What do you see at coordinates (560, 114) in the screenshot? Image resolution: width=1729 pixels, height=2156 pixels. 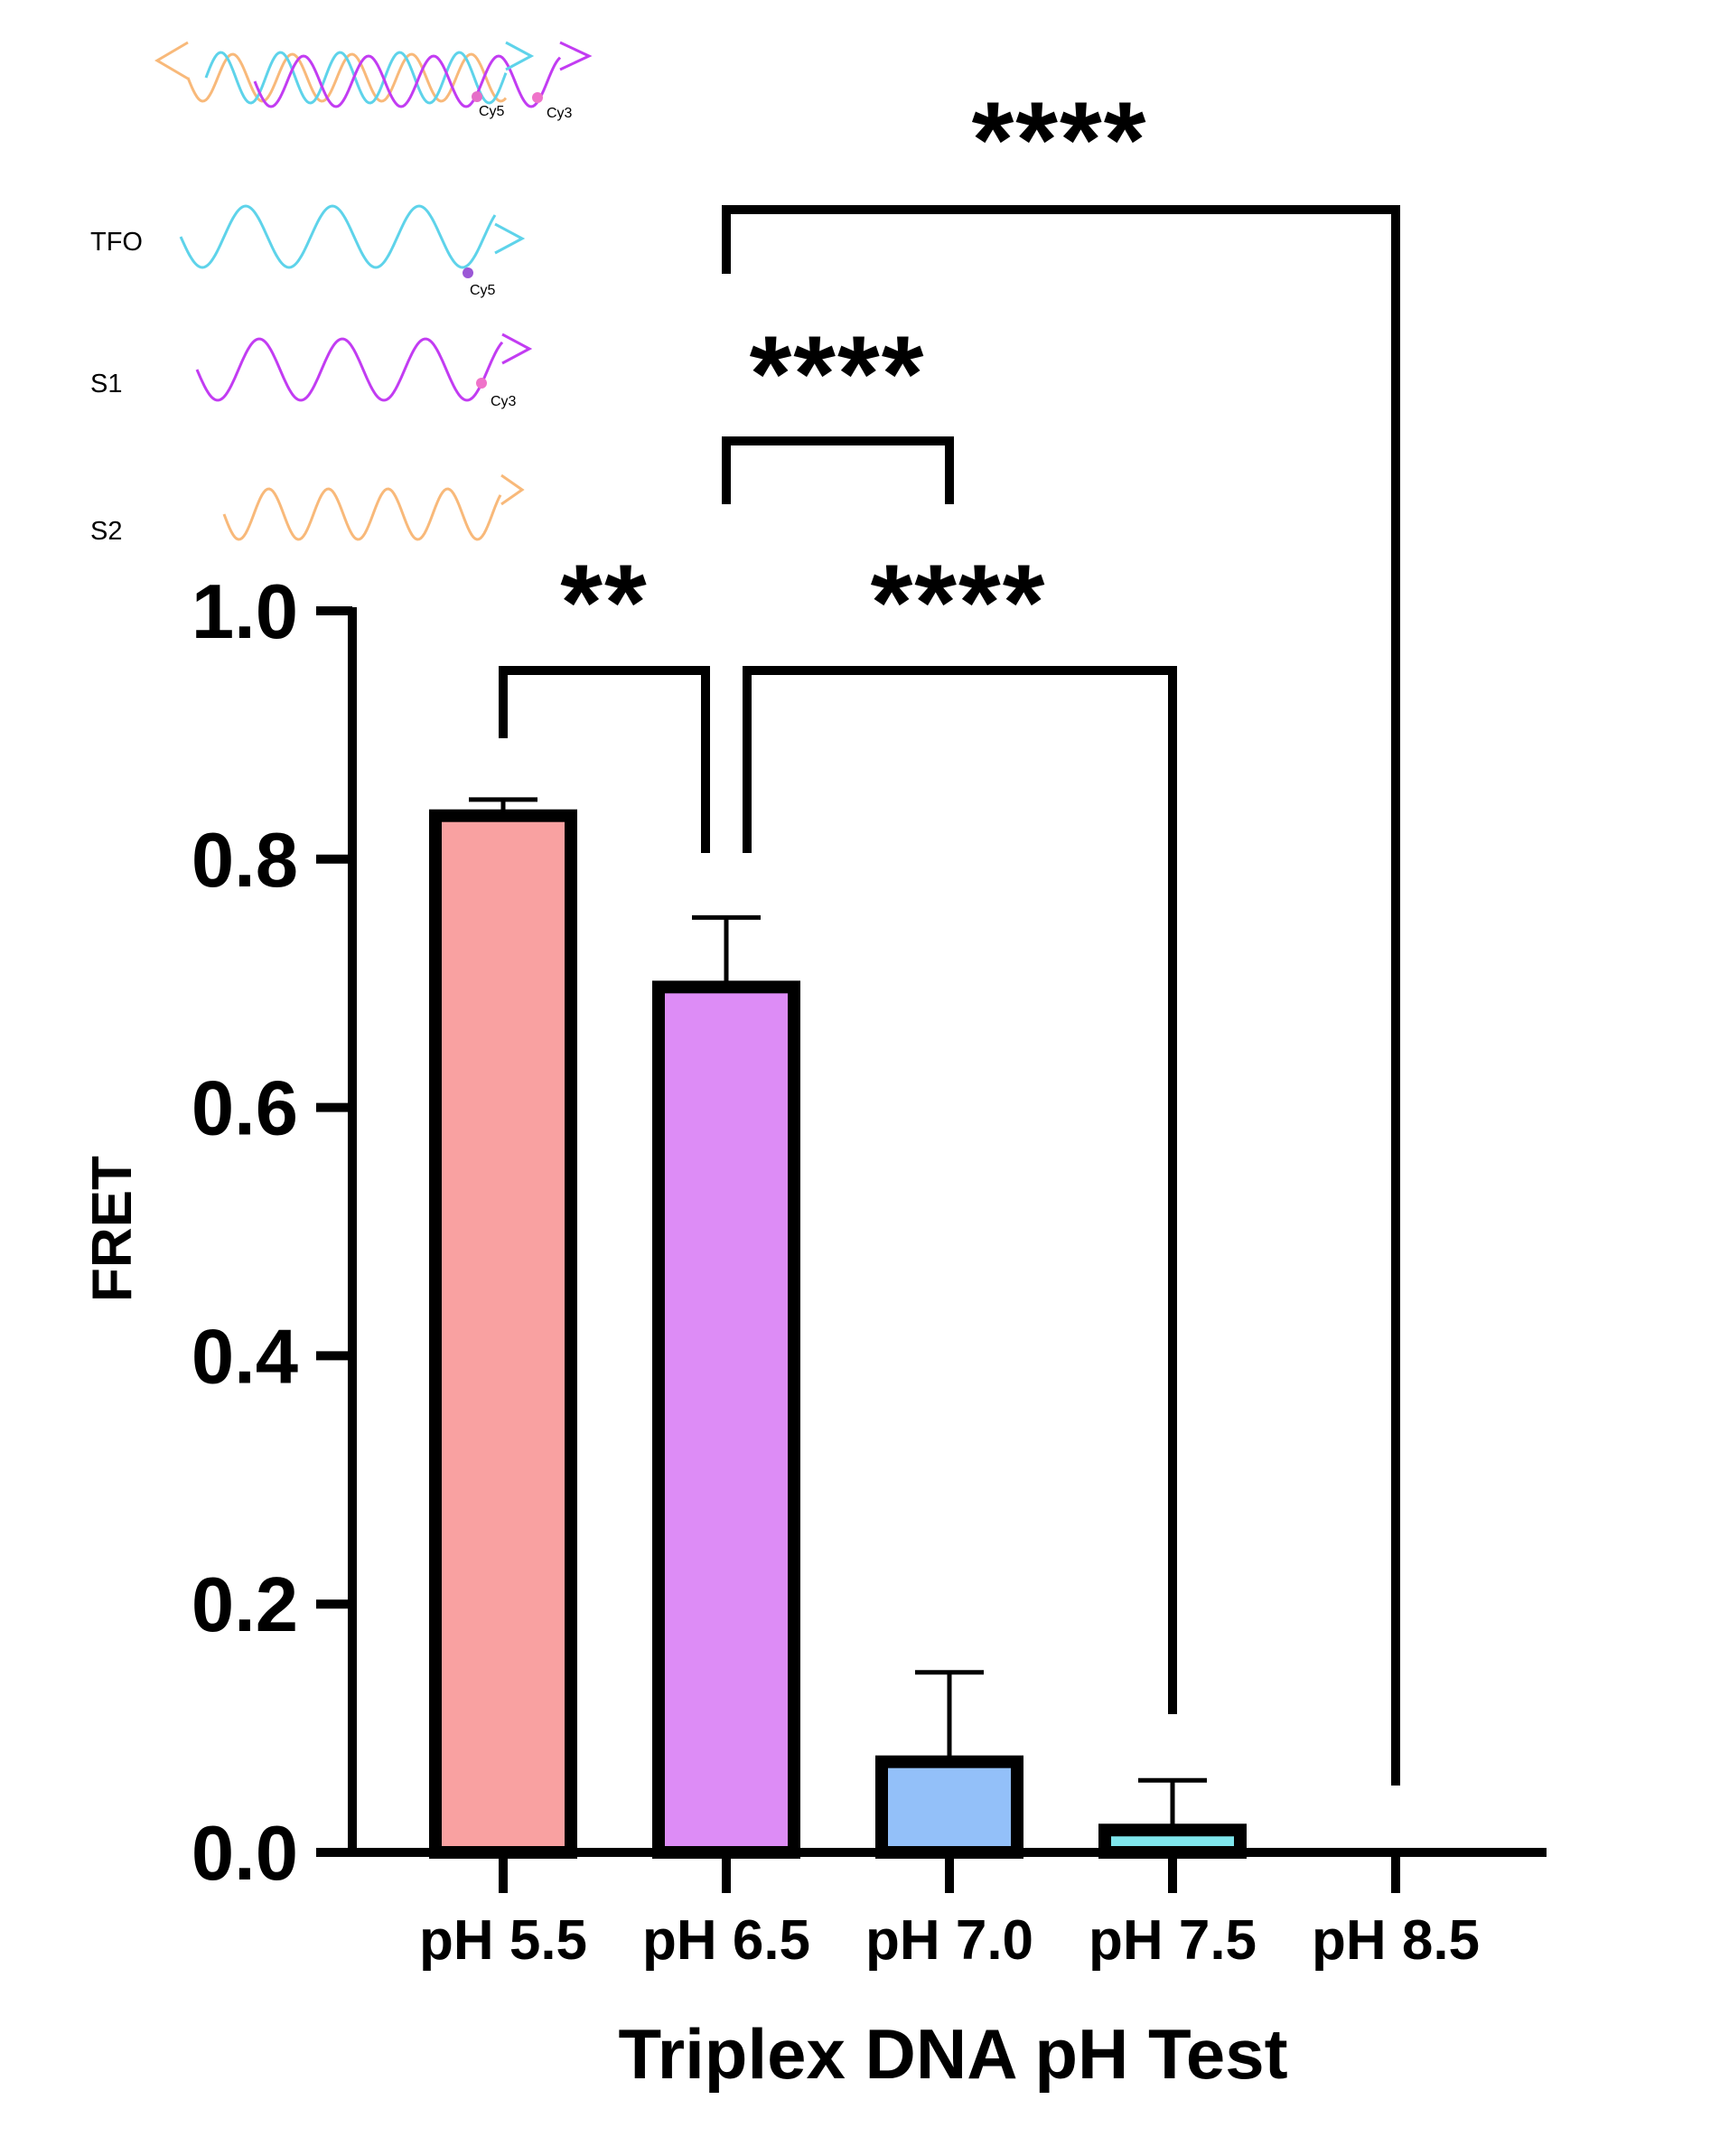 I see `complex-cy3-label: Cy3` at bounding box center [560, 114].